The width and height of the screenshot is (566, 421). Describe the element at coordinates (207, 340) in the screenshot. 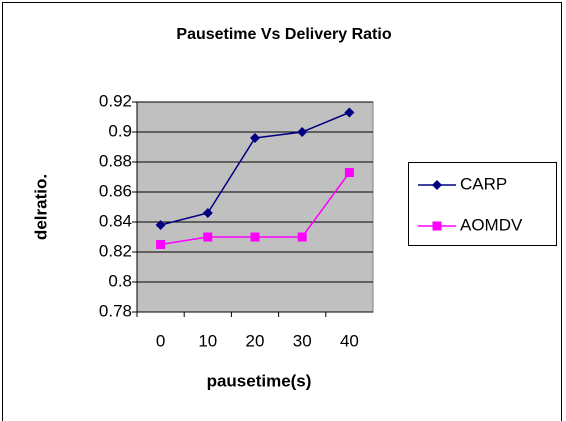

I see `x-tick-label: 10` at that location.